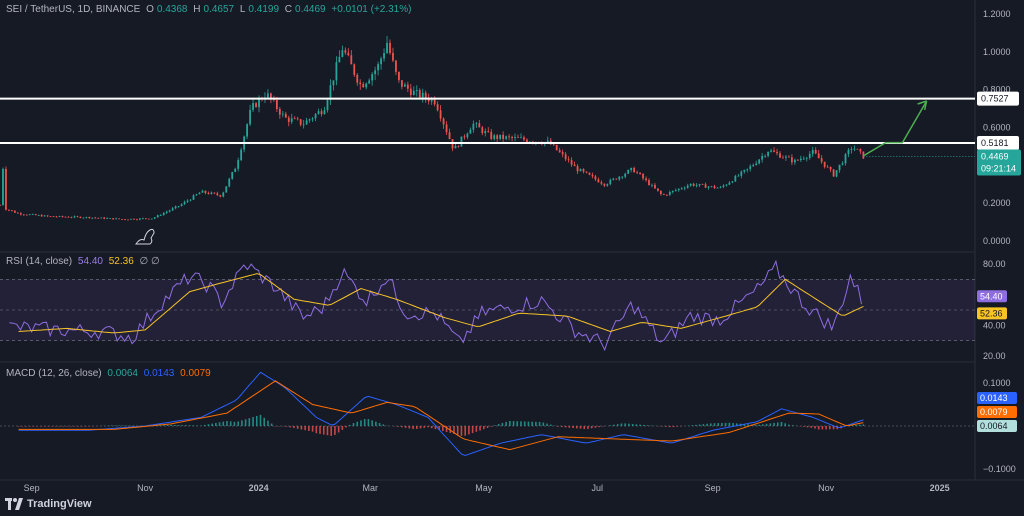  Describe the element at coordinates (826, 488) in the screenshot. I see `x-tick-label: Nov` at that location.